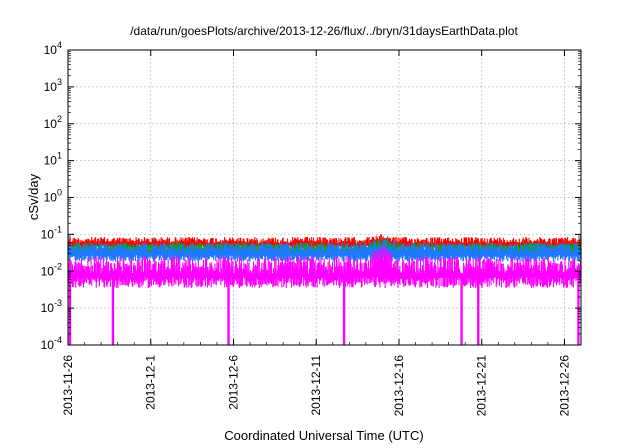  Describe the element at coordinates (482, 386) in the screenshot. I see `x-tick-label: 2013-12-21` at that location.